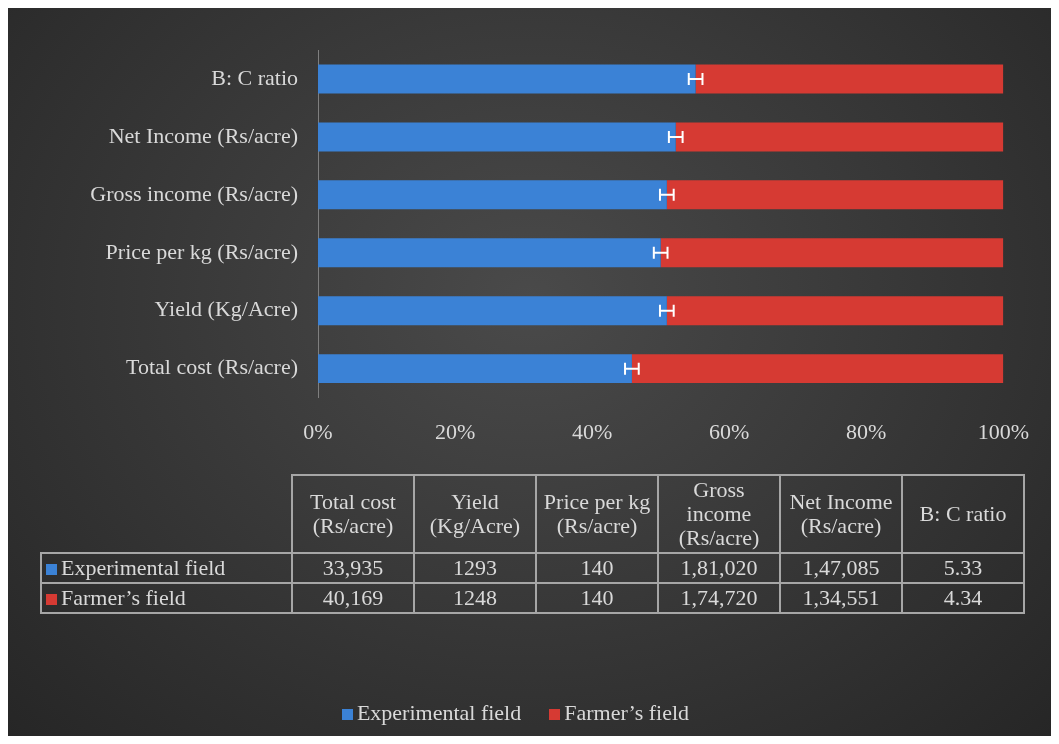 This screenshot has width=1059, height=744. I want to click on category-label: Price per kg (Rs/acre), so click(597, 513).